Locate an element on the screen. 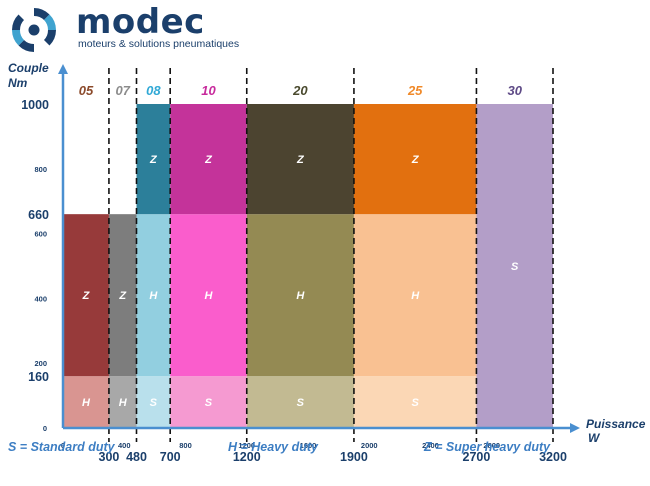 The height and width of the screenshot is (486, 650). brand-logo: modec moteurs & solutions pneumatiques is located at coordinates (123, 28).